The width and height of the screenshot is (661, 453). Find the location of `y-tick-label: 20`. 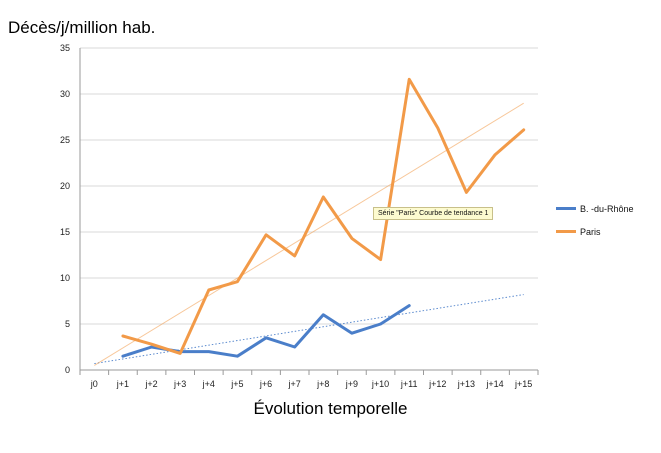

y-tick-label: 20 is located at coordinates (65, 186).